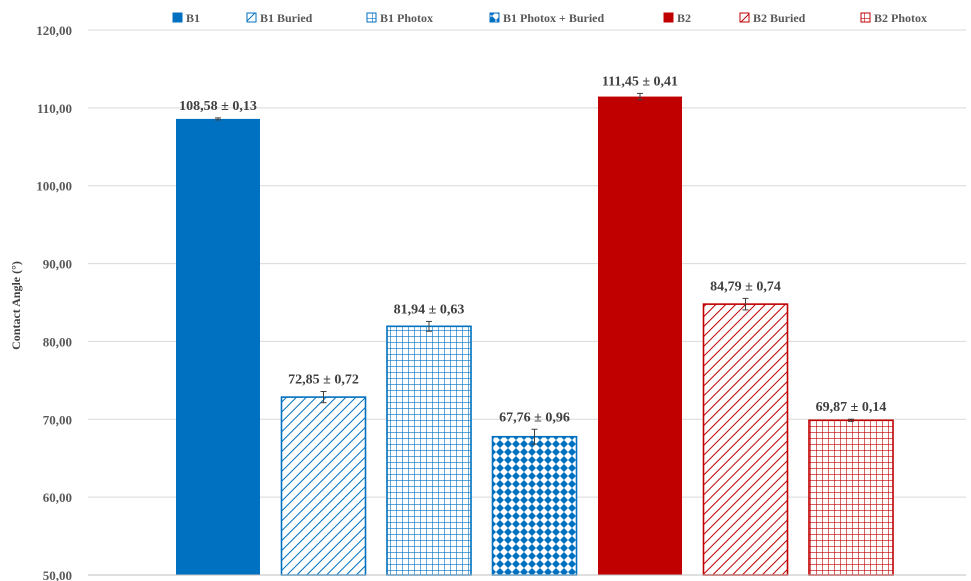 Image resolution: width=971 pixels, height=581 pixels. Describe the element at coordinates (54, 108) in the screenshot. I see `y-tick-label: 110,00` at that location.